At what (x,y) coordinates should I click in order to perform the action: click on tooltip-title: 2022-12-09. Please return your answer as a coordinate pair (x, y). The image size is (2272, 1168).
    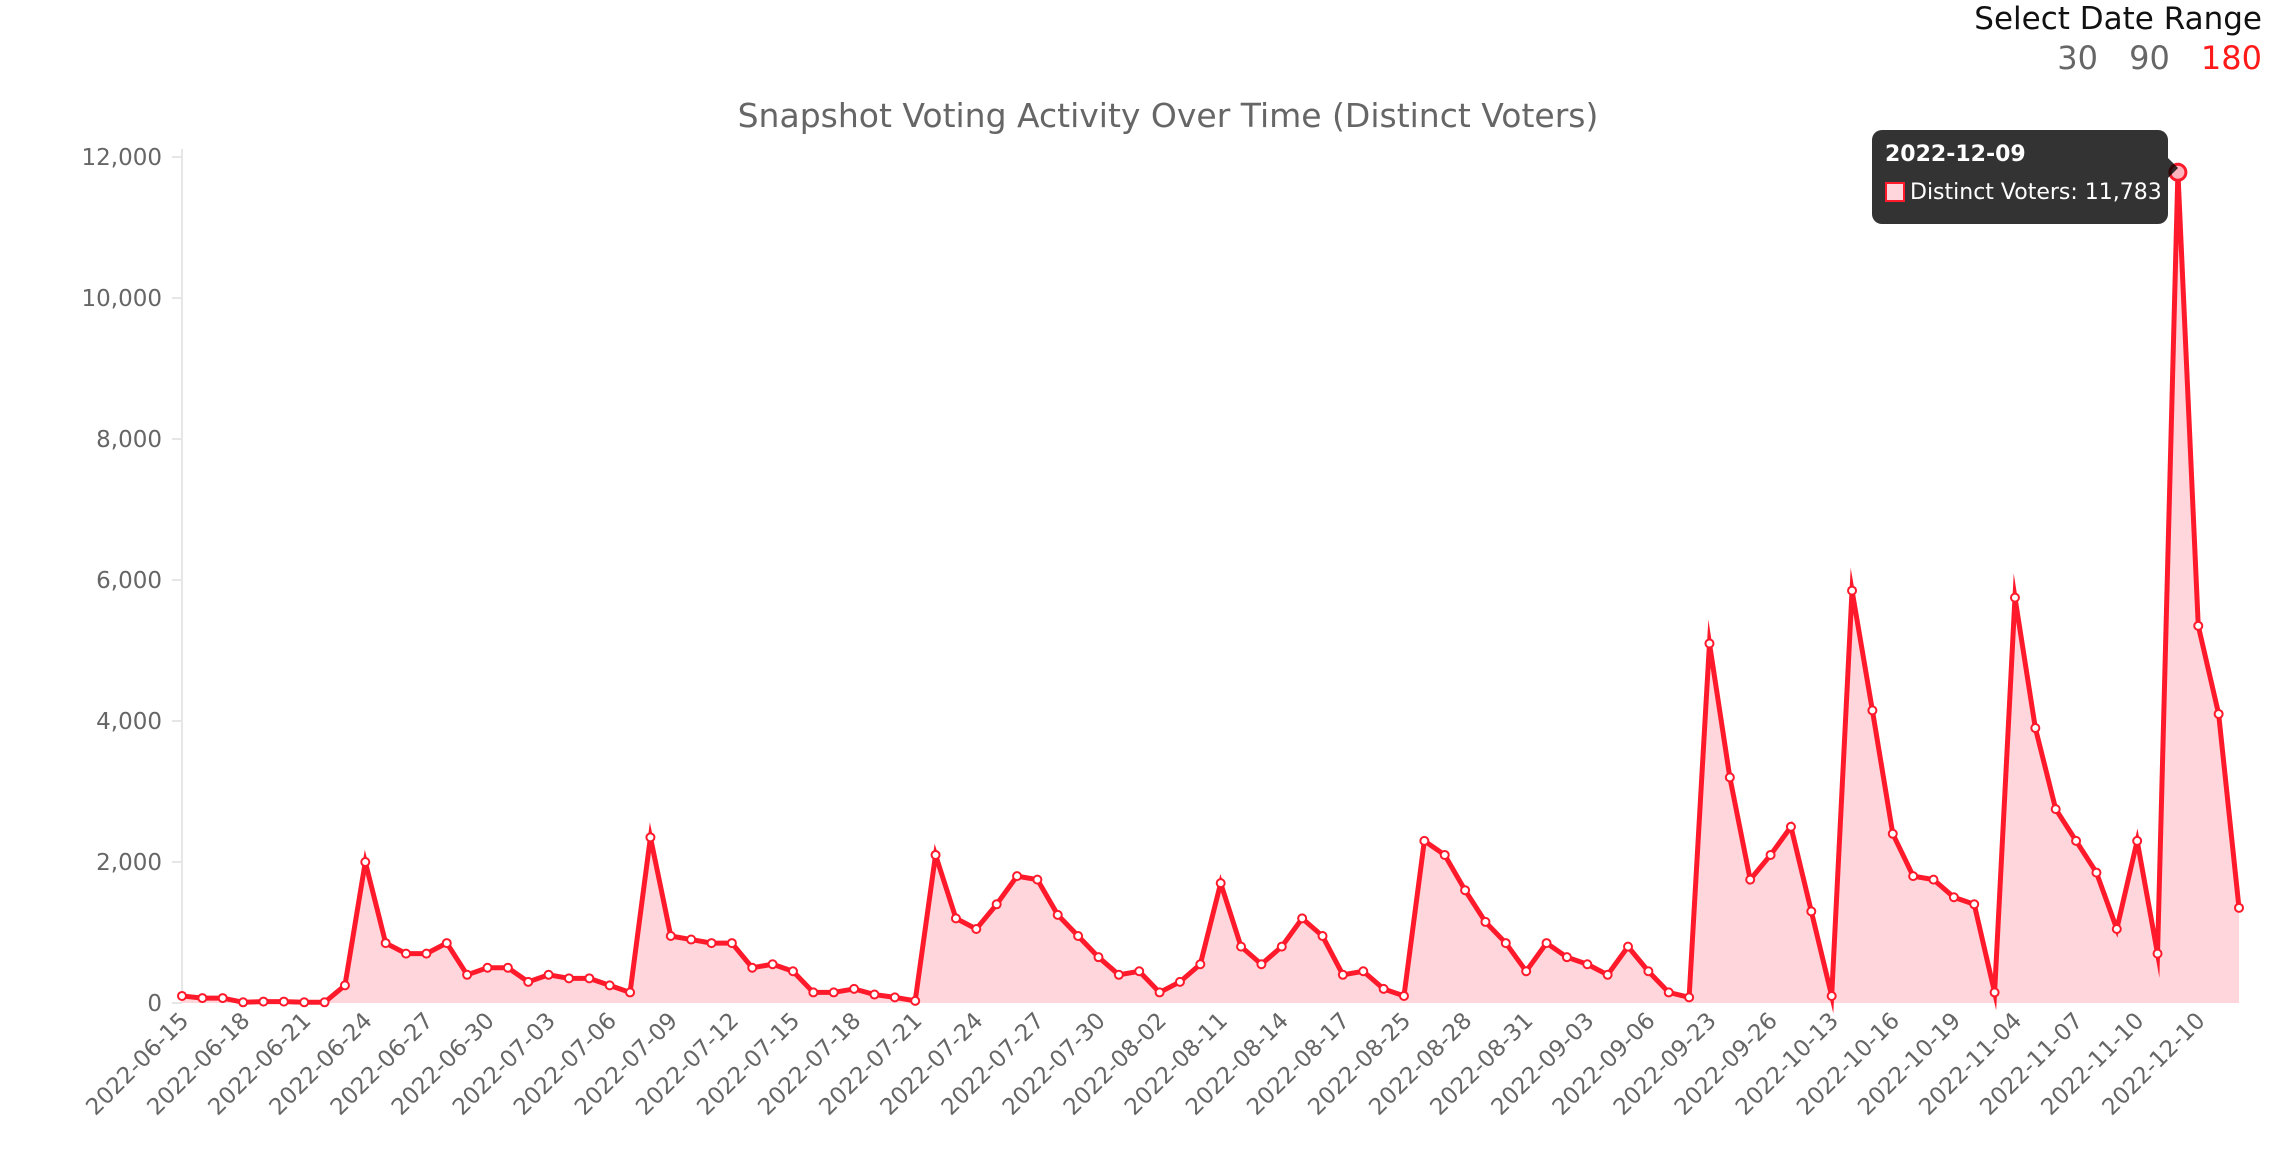
    Looking at the image, I should click on (1955, 154).